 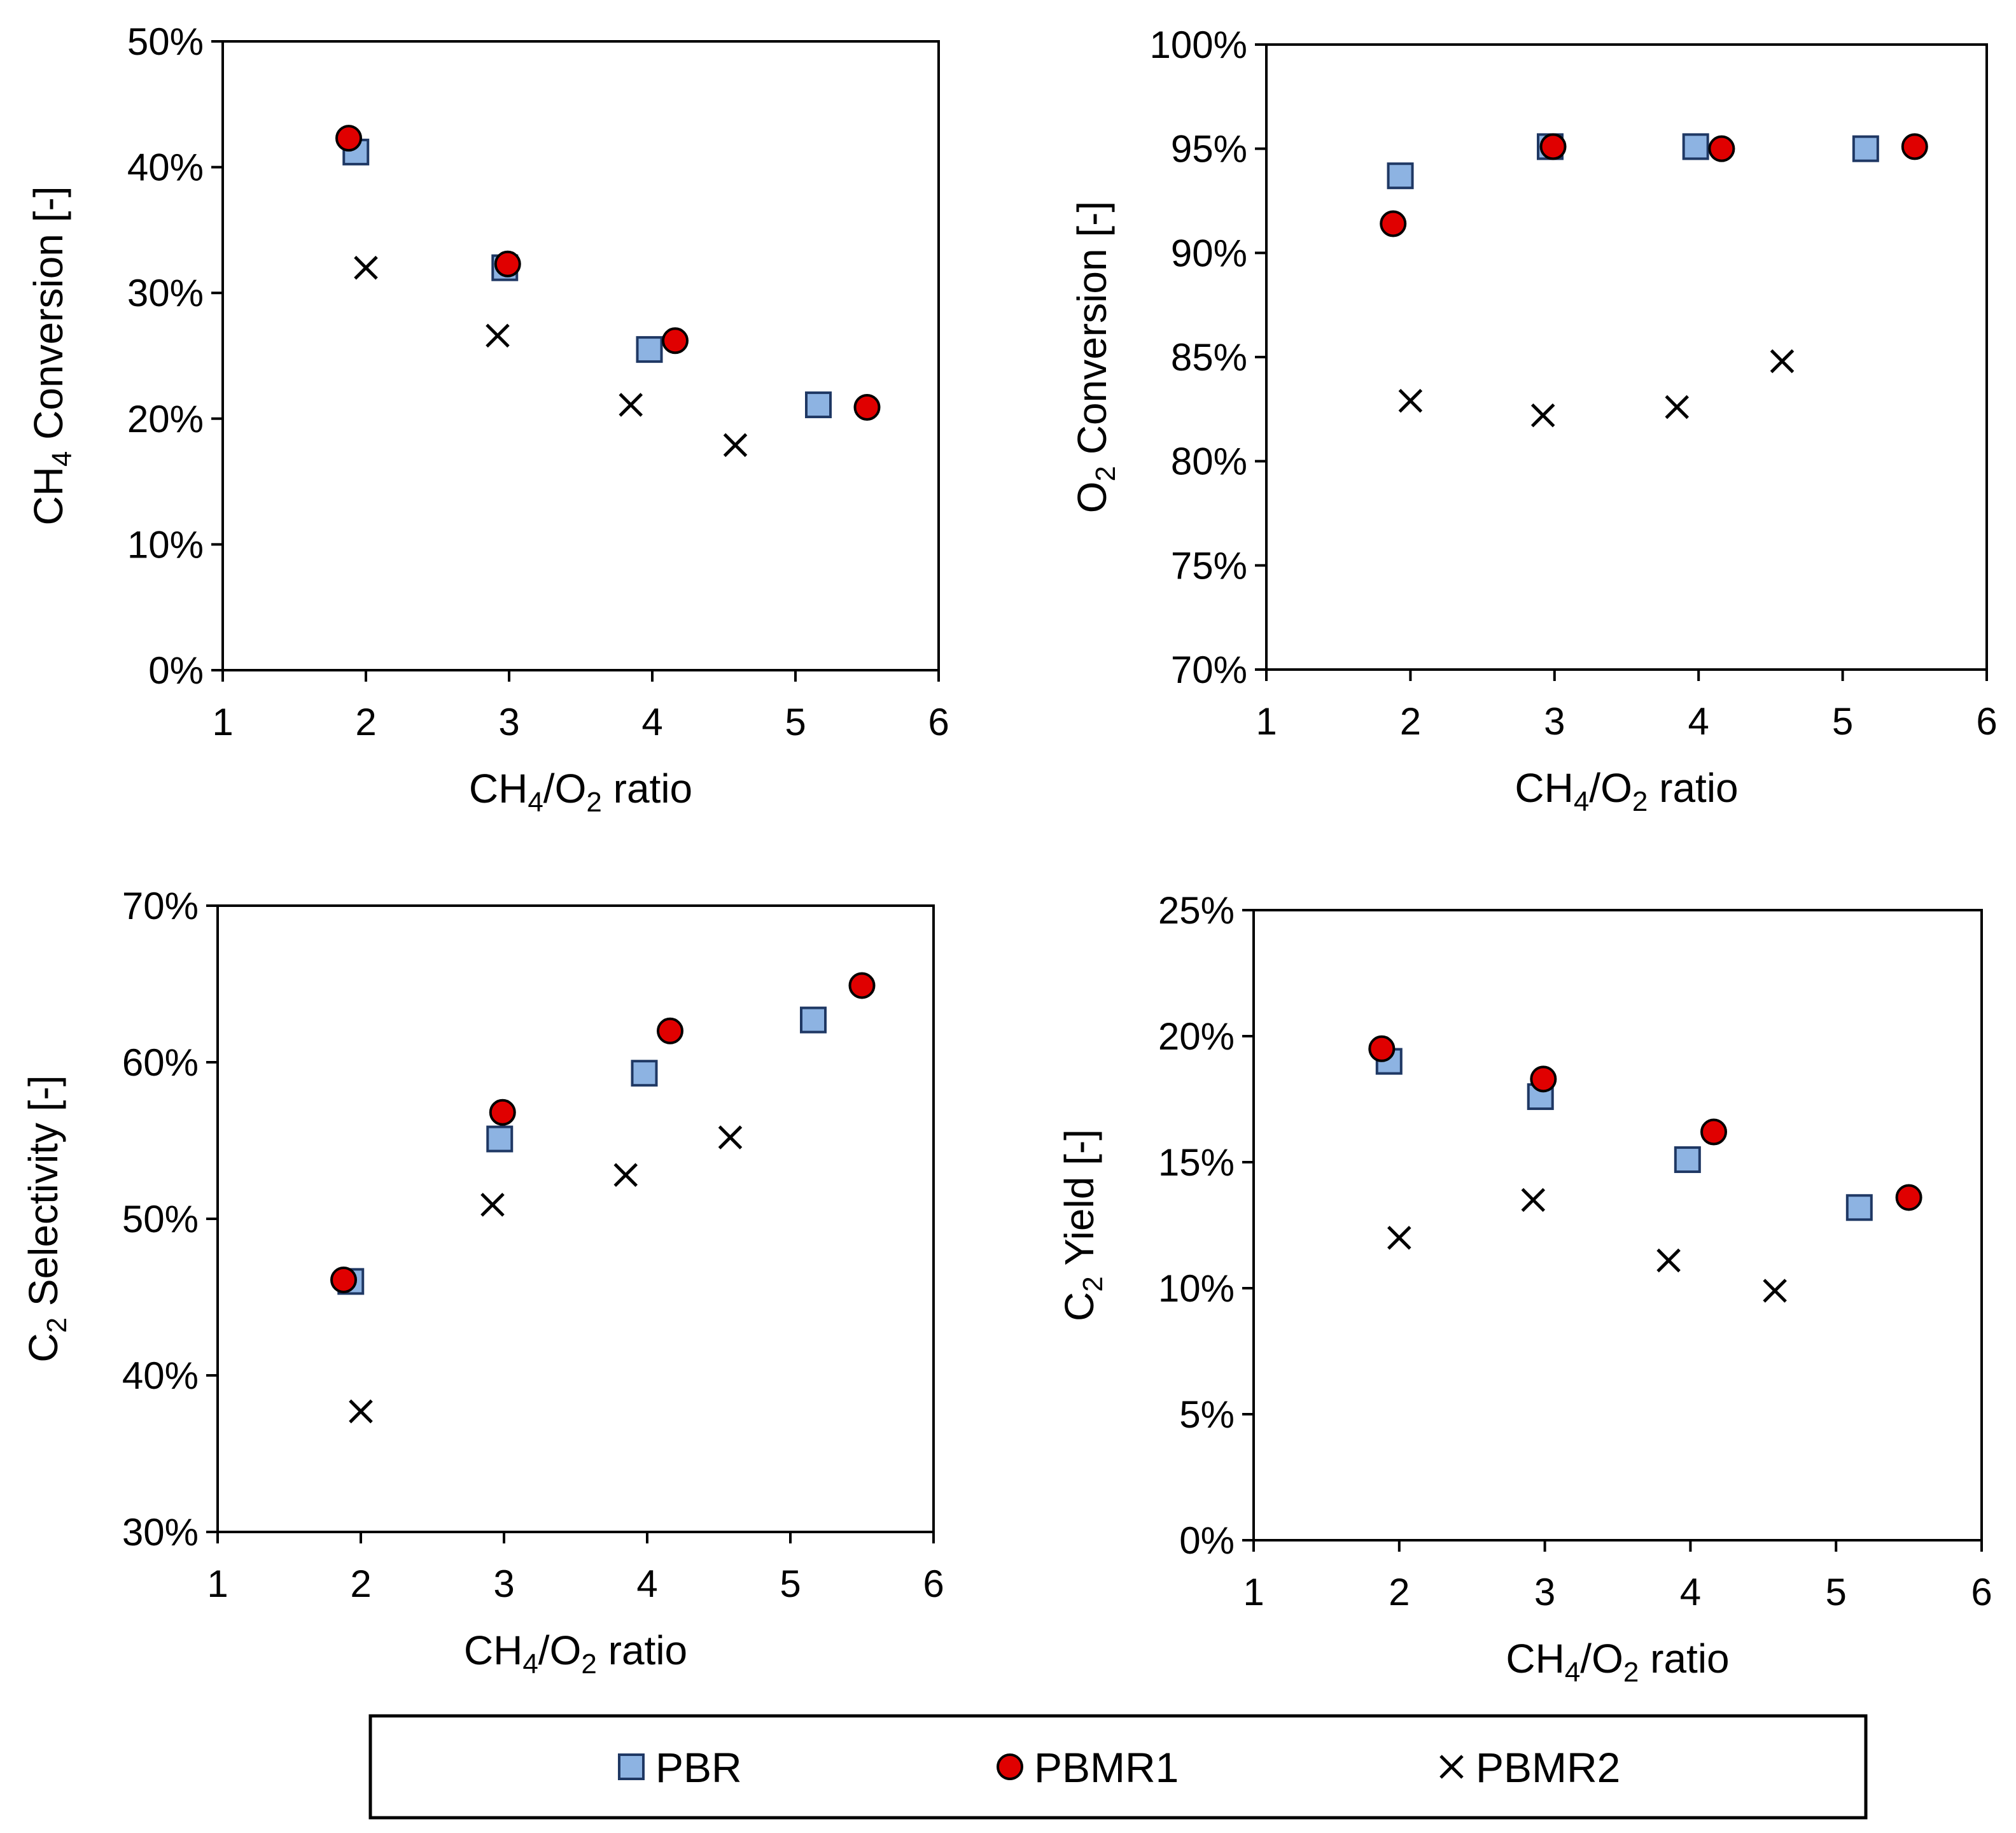 What do you see at coordinates (51, 355) in the screenshot?
I see `y-axis-title: CH4 Conversion [-]` at bounding box center [51, 355].